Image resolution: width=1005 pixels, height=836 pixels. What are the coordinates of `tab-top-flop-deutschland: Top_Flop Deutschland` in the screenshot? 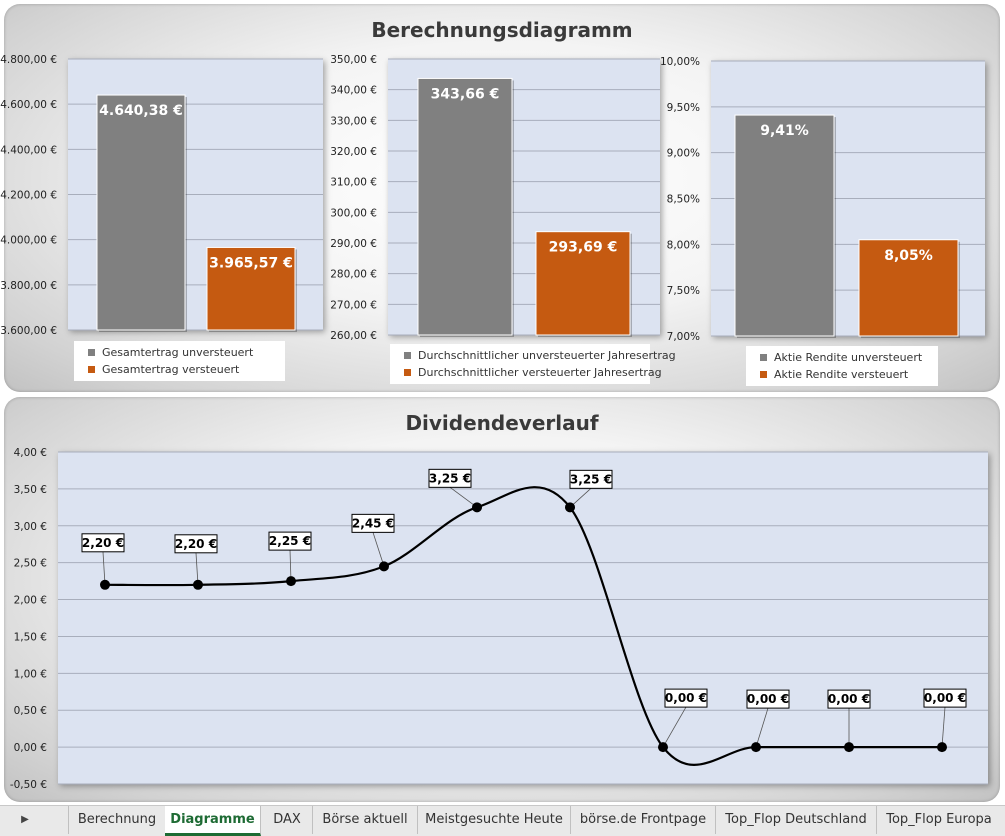 It's located at (796, 820).